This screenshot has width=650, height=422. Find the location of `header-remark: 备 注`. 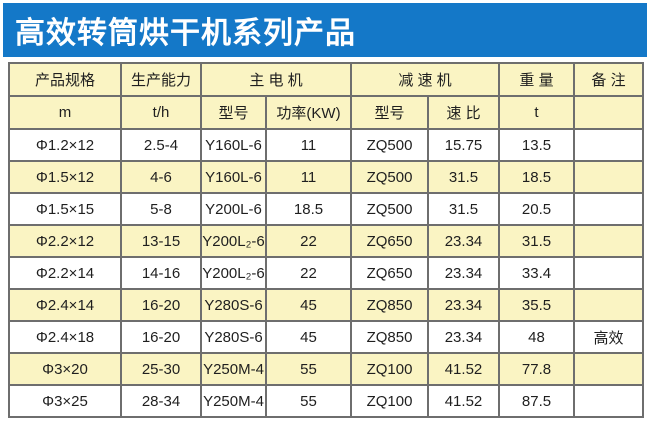

header-remark: 备 注 is located at coordinates (608, 79).